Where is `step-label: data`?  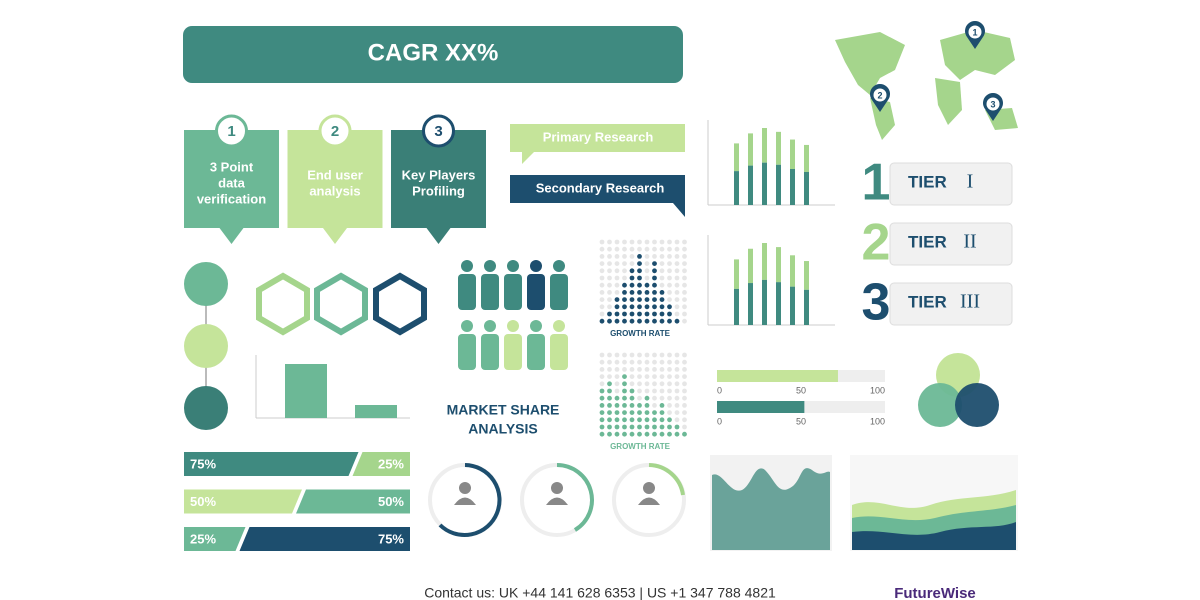 step-label: data is located at coordinates (232, 182).